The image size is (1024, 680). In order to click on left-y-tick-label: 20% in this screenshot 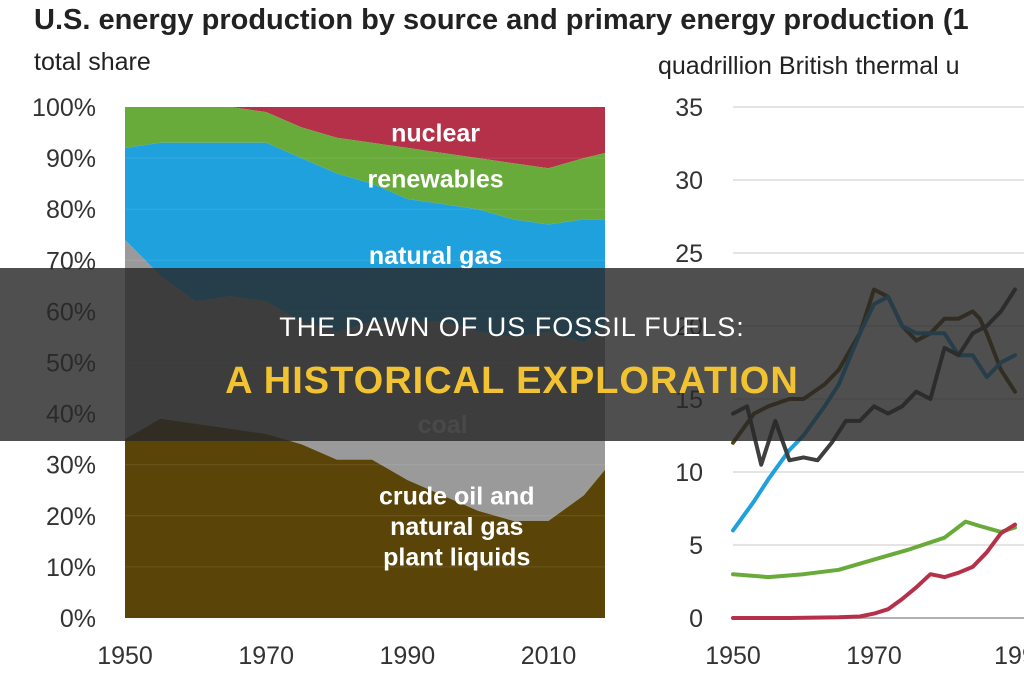, I will do `click(71, 517)`.